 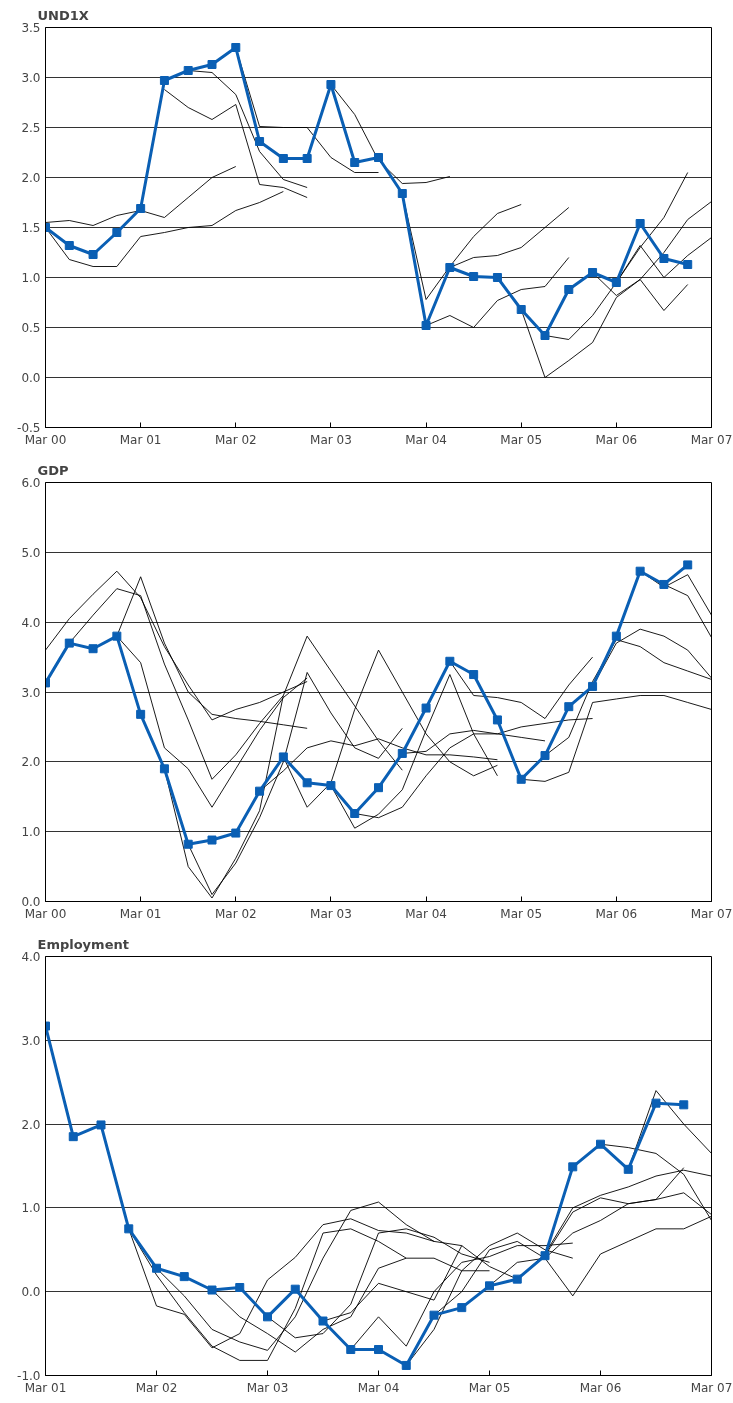 What do you see at coordinates (29, 1376) in the screenshot?
I see `y-tick-label: -1.0` at bounding box center [29, 1376].